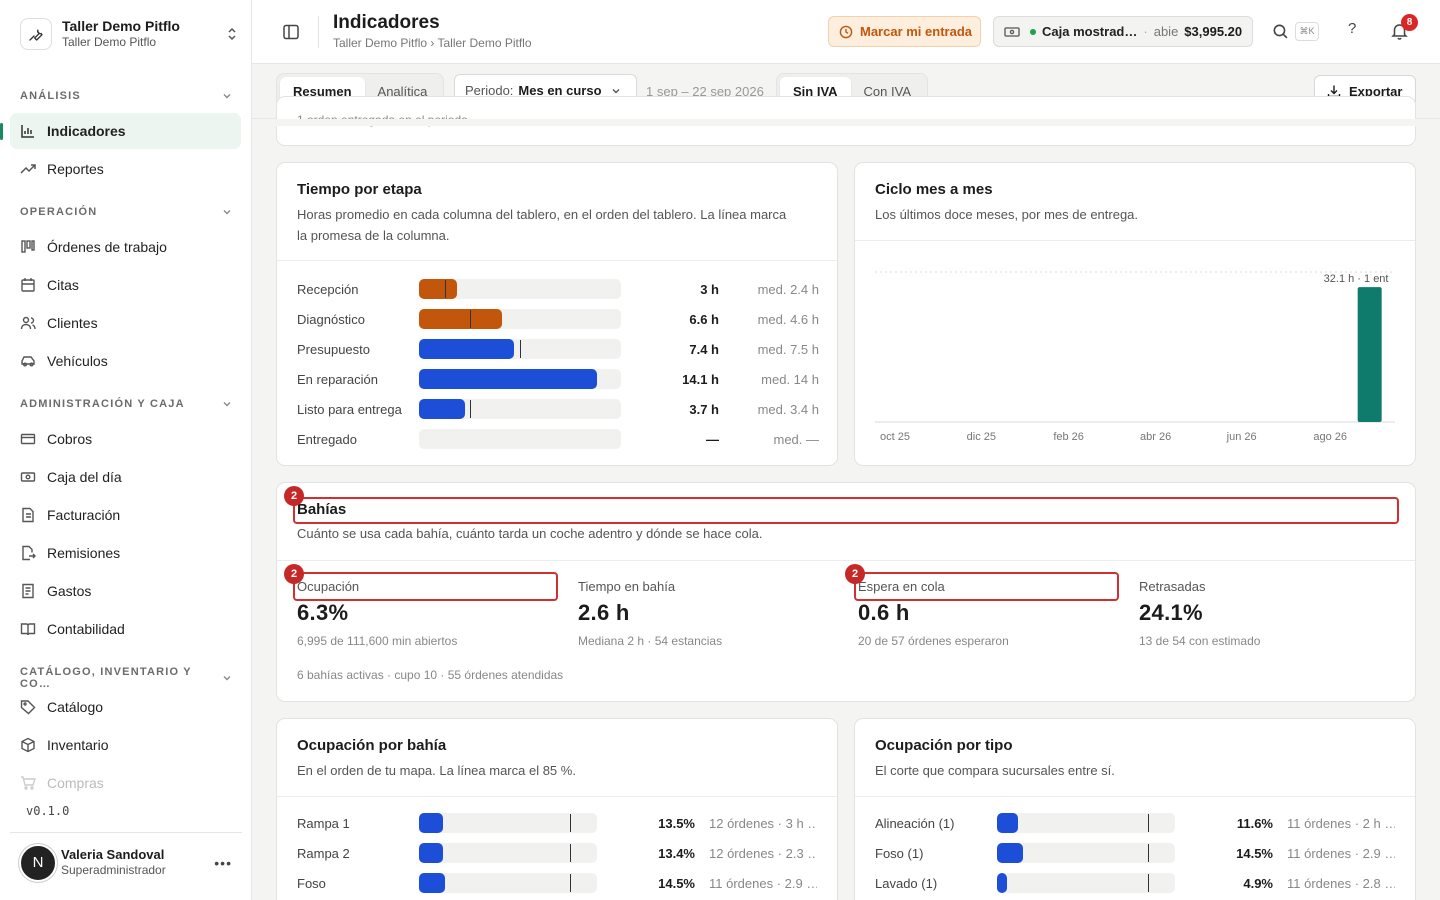 Image resolution: width=1440 pixels, height=900 pixels. What do you see at coordinates (377, 641) in the screenshot?
I see `kpi-detail: 6,995 de 111,600 min abiertos` at bounding box center [377, 641].